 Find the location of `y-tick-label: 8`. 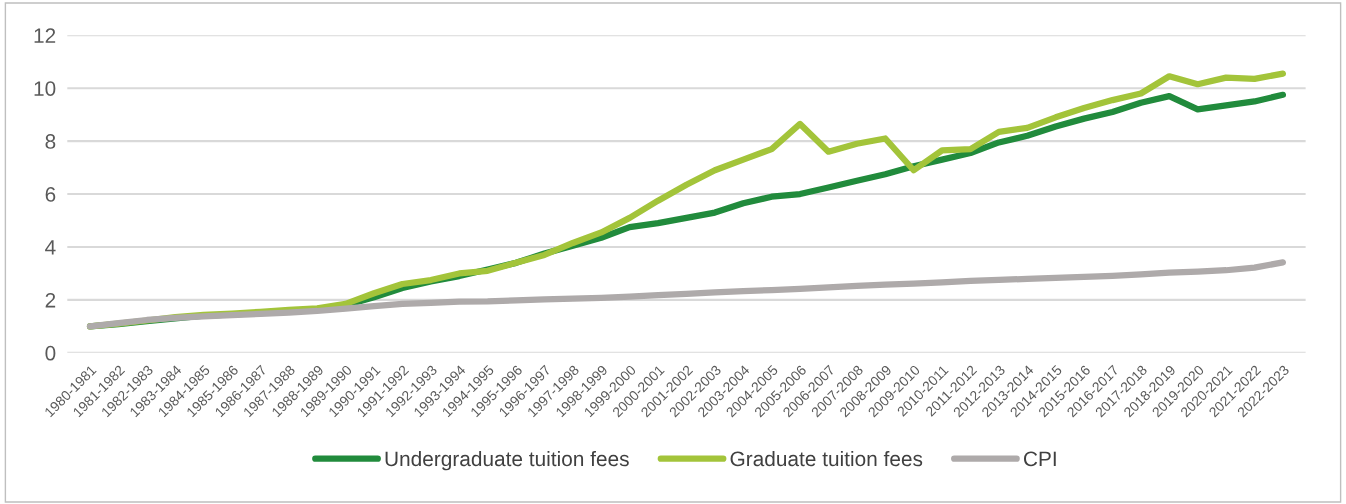

y-tick-label: 8 is located at coordinates (50, 141).